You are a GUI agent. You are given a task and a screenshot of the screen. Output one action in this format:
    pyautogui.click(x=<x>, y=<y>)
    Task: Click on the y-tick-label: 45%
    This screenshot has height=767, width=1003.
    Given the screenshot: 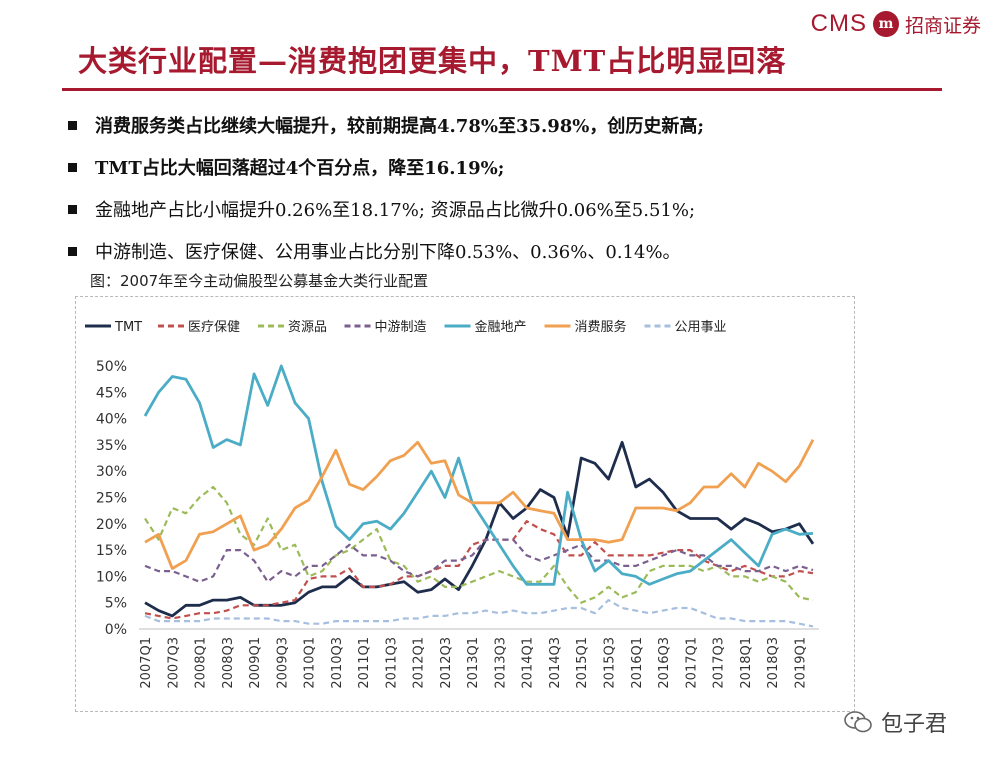 What is the action you would take?
    pyautogui.click(x=111, y=393)
    